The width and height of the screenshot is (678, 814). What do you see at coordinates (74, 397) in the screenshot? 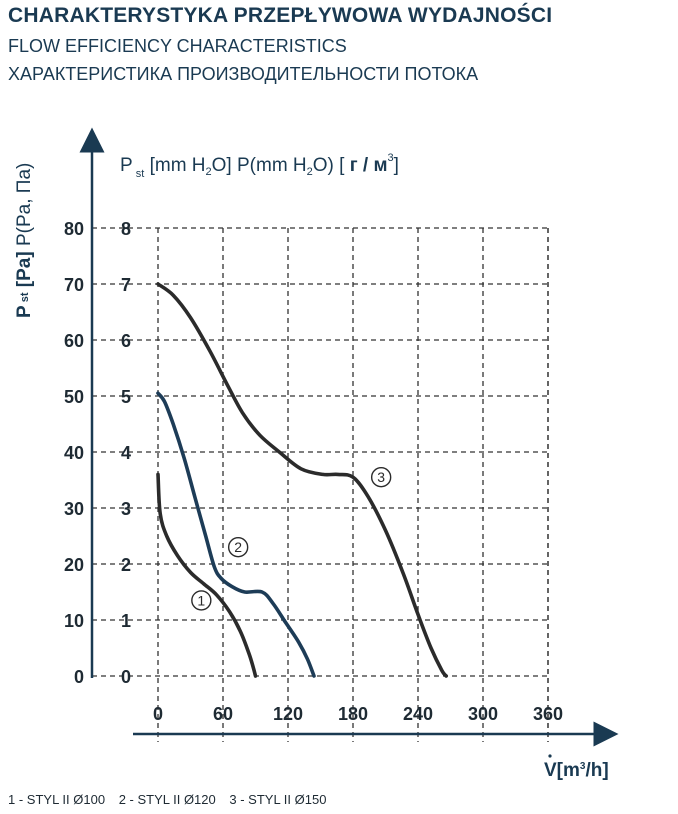
I see `y-tick-pa: 50` at bounding box center [74, 397].